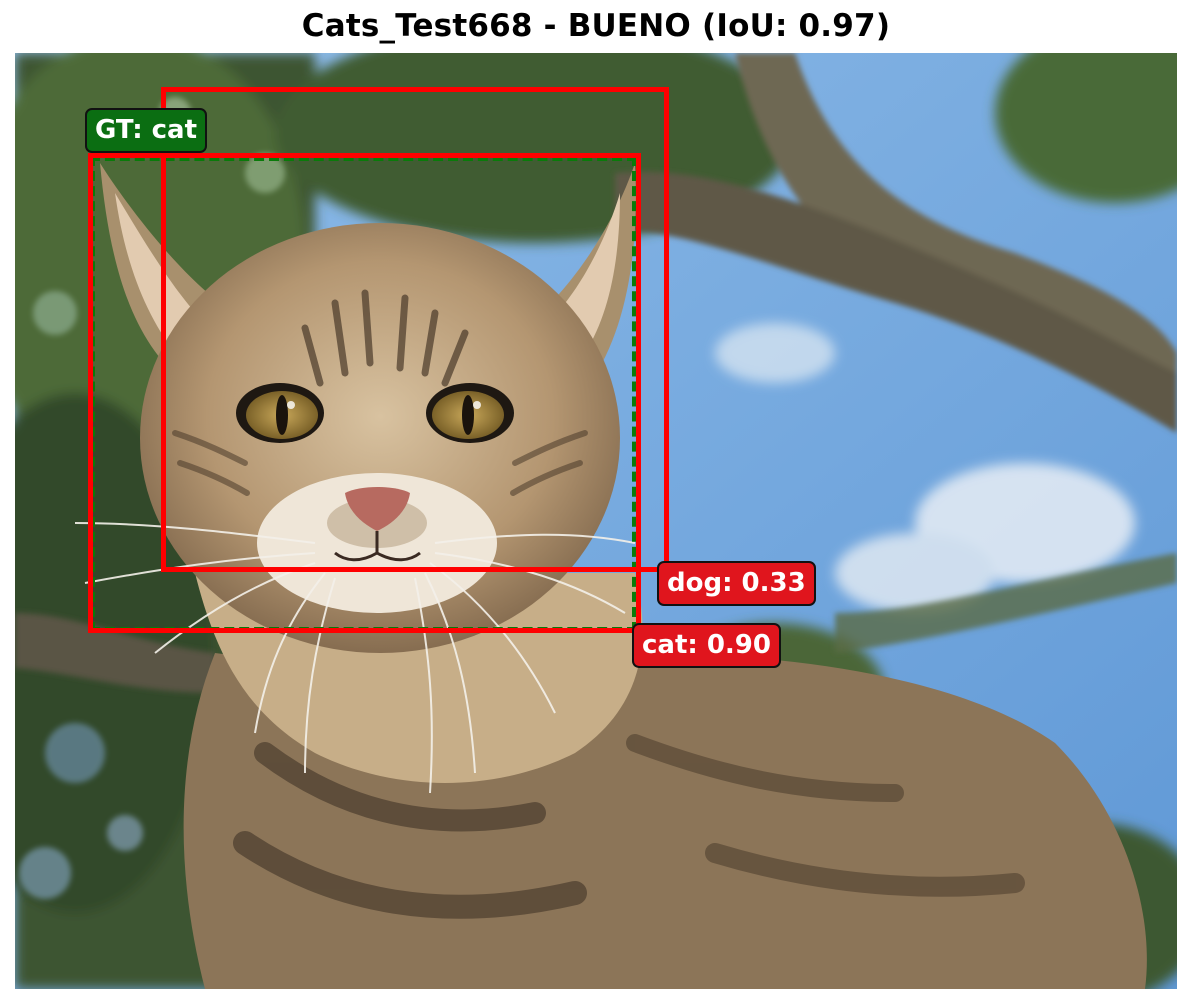  What do you see at coordinates (736, 583) in the screenshot?
I see `prediction-label-dog: dog: 0.33` at bounding box center [736, 583].